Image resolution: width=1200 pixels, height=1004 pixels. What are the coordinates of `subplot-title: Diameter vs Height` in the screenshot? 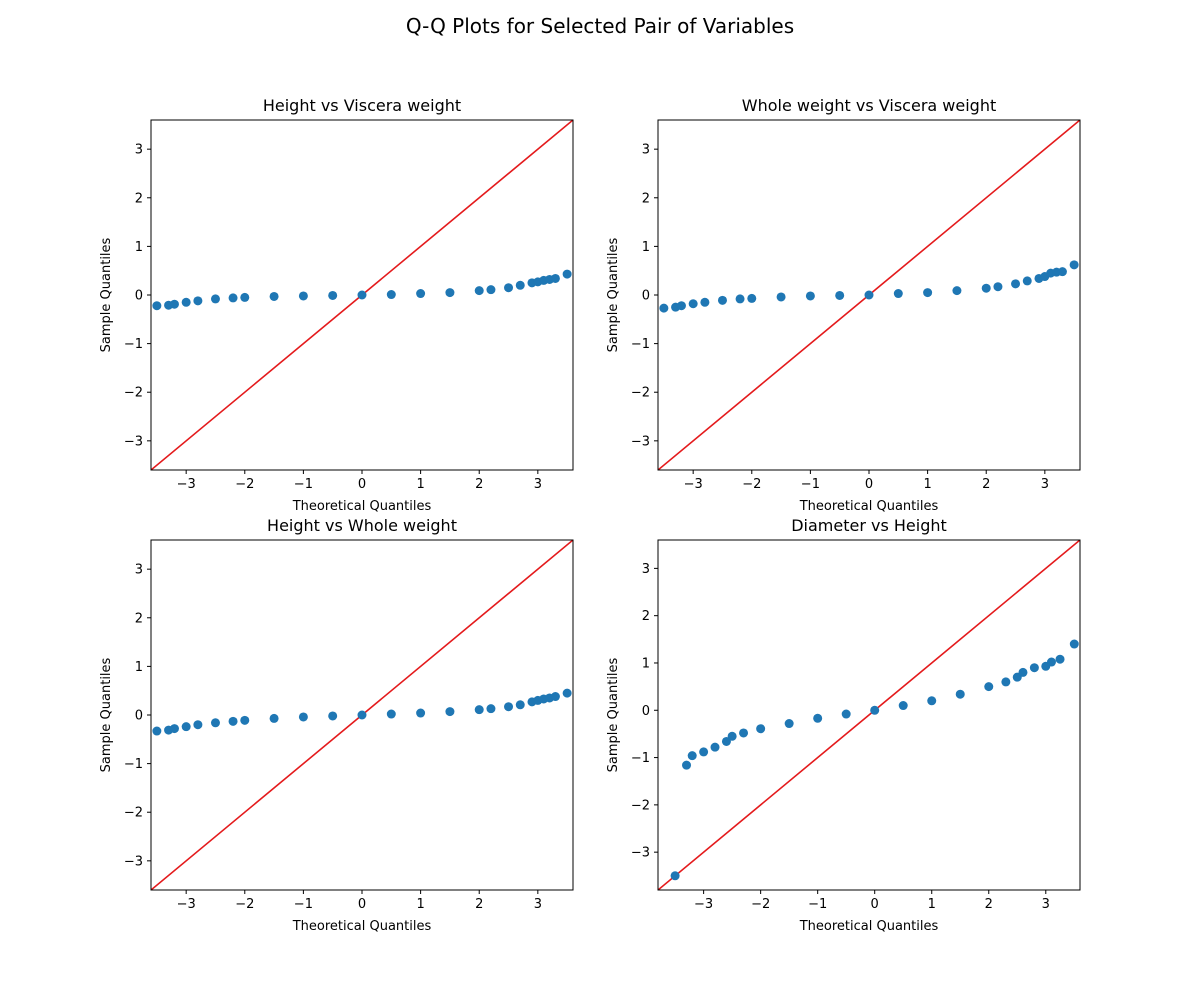 It's located at (869, 525).